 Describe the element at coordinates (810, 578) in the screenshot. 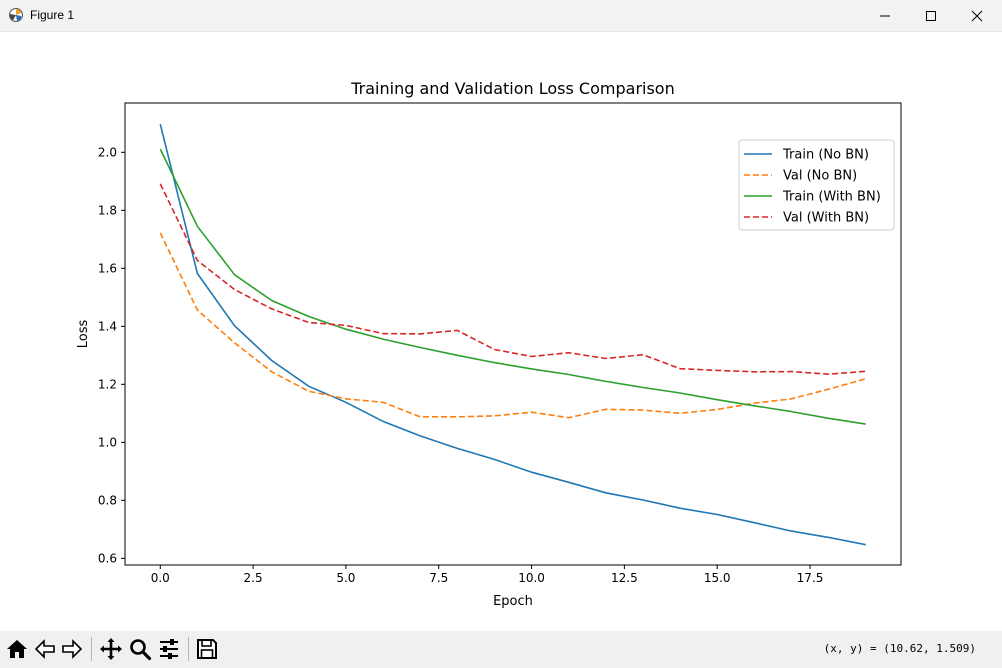

I see `x-tick-label: 17.5` at that location.